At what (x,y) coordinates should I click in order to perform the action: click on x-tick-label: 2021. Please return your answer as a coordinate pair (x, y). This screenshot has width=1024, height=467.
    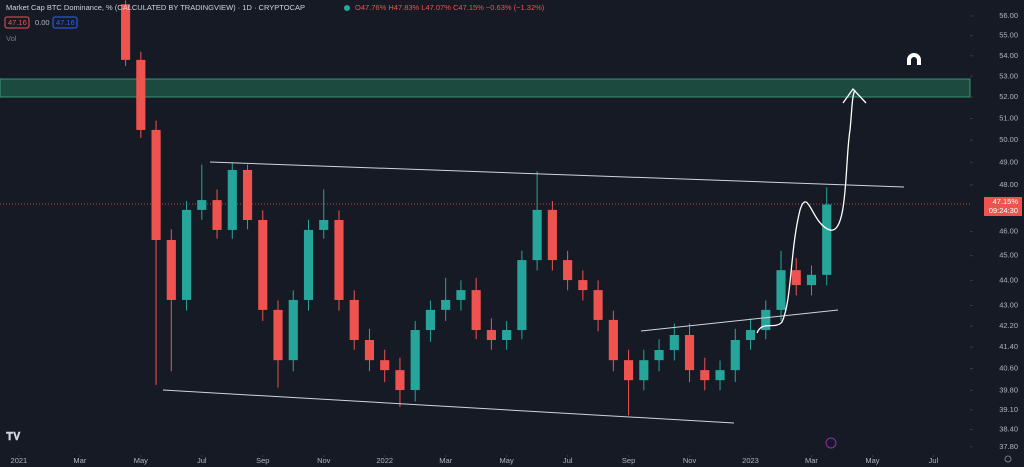
    Looking at the image, I should click on (19, 460).